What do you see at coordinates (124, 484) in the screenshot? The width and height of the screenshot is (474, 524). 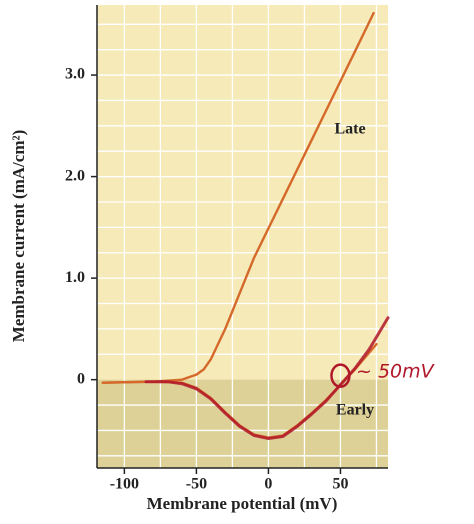 I see `x-tick-label: -100` at bounding box center [124, 484].